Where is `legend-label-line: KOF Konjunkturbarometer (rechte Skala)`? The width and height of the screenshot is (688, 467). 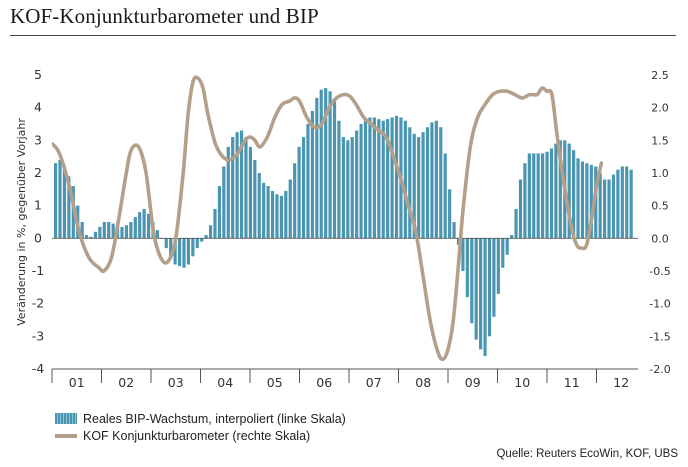 legend-label-line: KOF Konjunkturbarometer (rechte Skala) is located at coordinates (197, 435).